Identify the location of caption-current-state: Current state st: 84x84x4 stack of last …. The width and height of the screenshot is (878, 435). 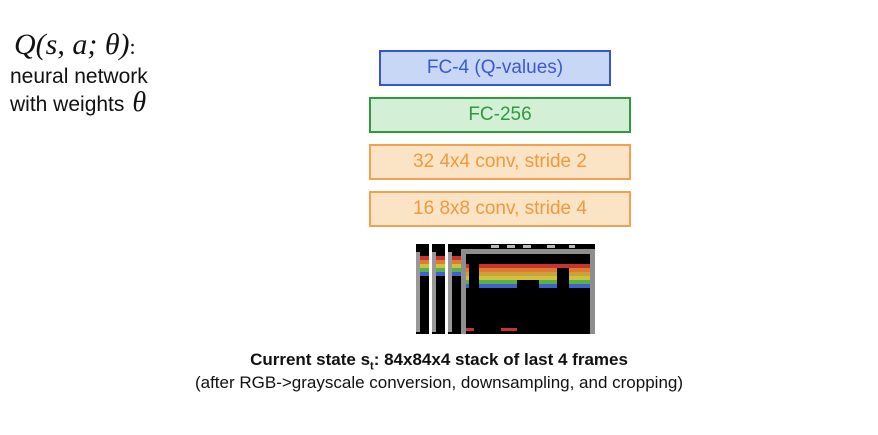
(439, 361).